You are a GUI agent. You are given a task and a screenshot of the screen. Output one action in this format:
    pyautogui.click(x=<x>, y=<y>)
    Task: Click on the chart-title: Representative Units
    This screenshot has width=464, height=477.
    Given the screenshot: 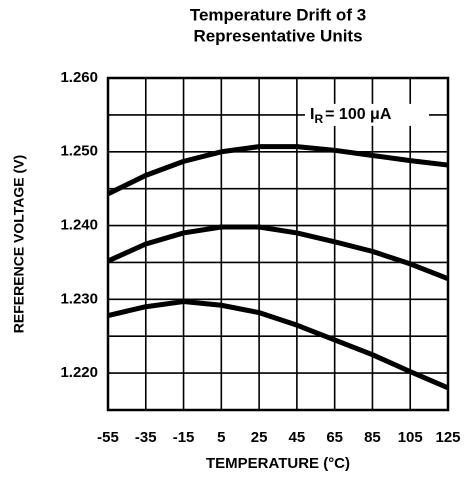 What is the action you would take?
    pyautogui.click(x=277, y=35)
    